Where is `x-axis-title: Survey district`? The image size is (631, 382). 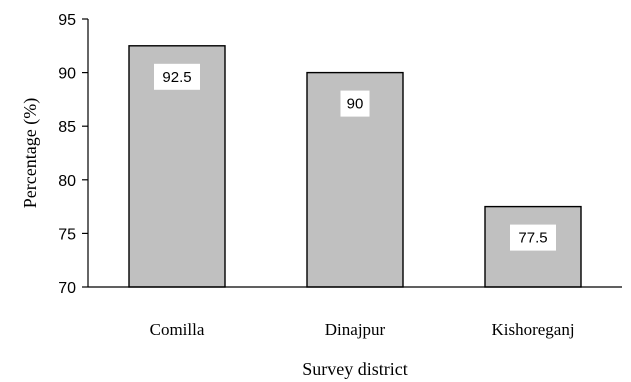
x-axis-title: Survey district is located at coordinates (355, 369).